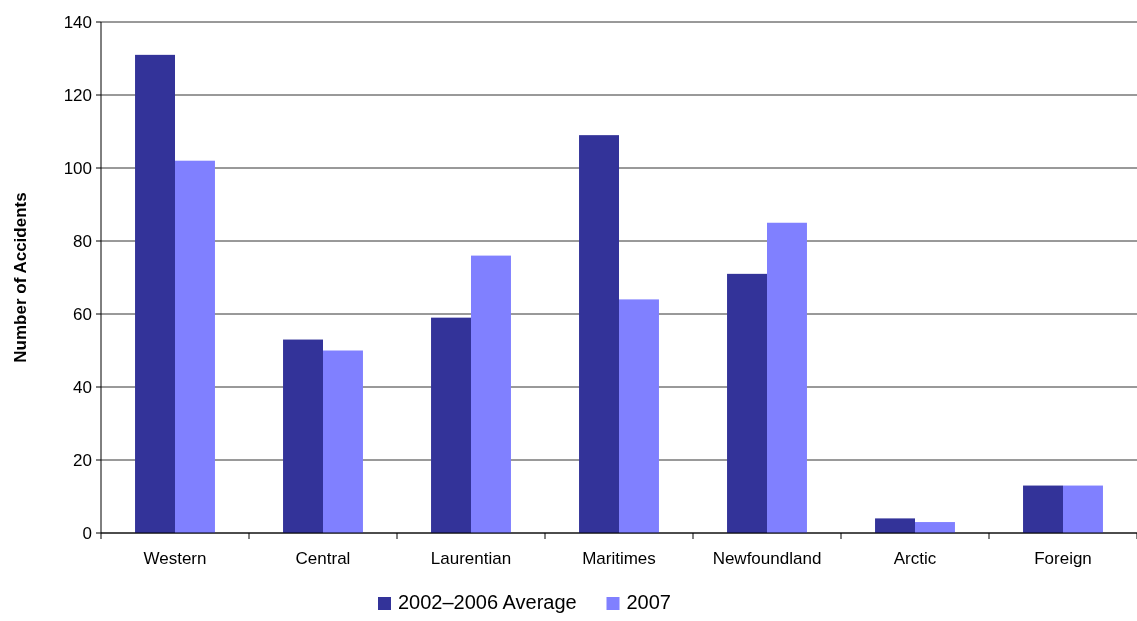  Describe the element at coordinates (82, 387) in the screenshot. I see `y-tick-label: 40` at that location.